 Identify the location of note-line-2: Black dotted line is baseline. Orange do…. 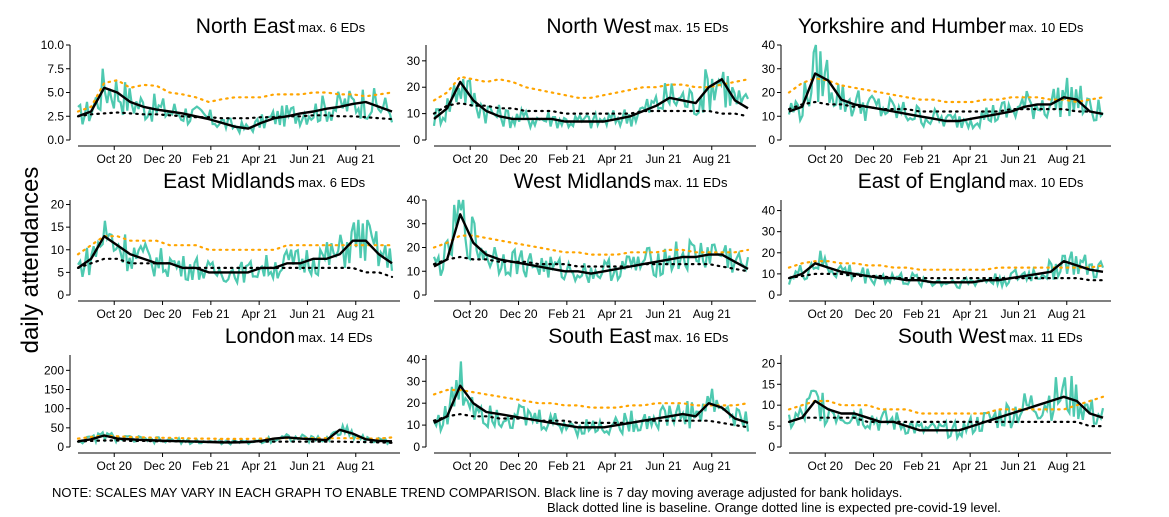
(774, 507).